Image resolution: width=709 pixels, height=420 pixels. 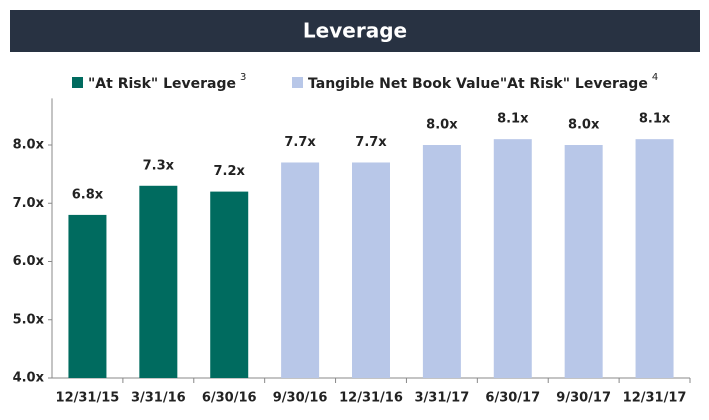 What do you see at coordinates (29, 145) in the screenshot?
I see `y-tick-label: 8.0x` at bounding box center [29, 145].